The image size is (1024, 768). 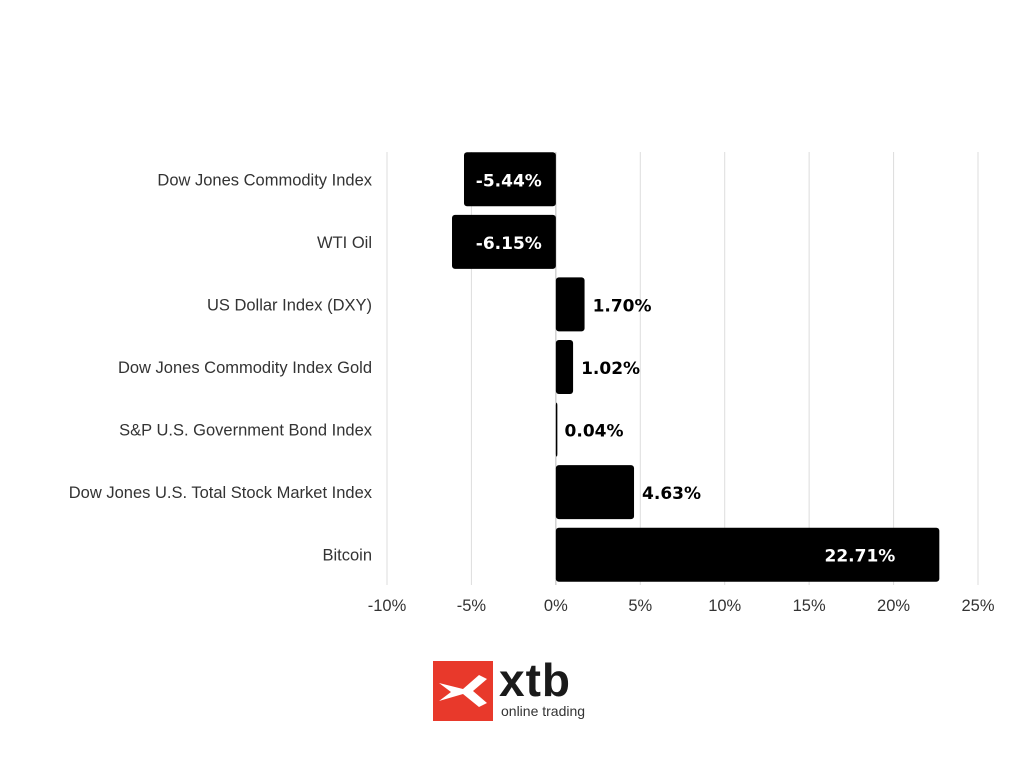 I want to click on category-label: WTI Oil, so click(x=344, y=243).